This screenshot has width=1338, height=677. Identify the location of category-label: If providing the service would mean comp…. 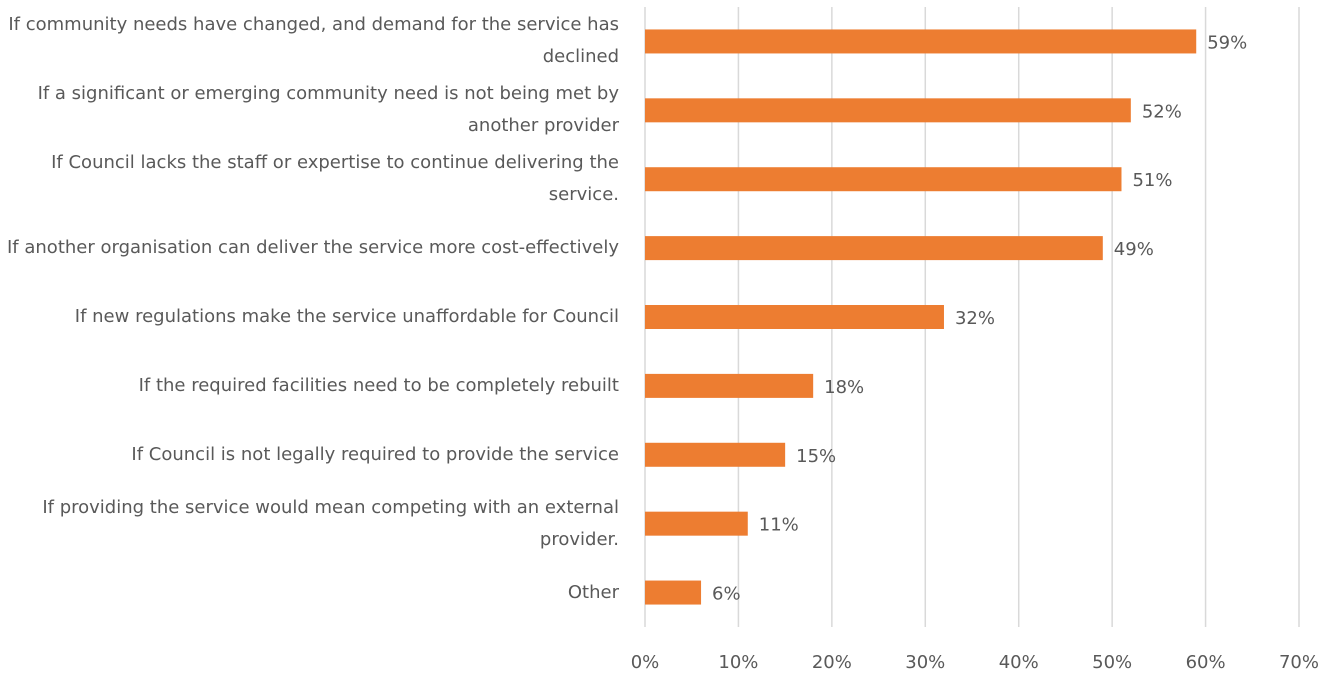
(330, 523).